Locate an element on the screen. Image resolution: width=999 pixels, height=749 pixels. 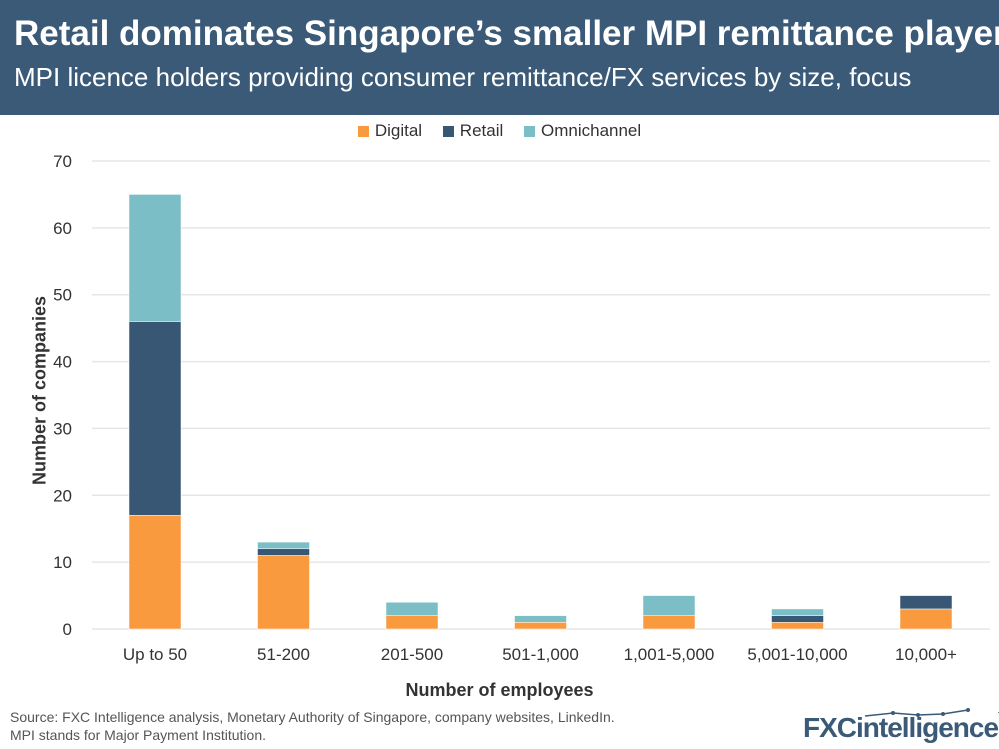
x-tick-label: 1,001-5,000 is located at coordinates (669, 654).